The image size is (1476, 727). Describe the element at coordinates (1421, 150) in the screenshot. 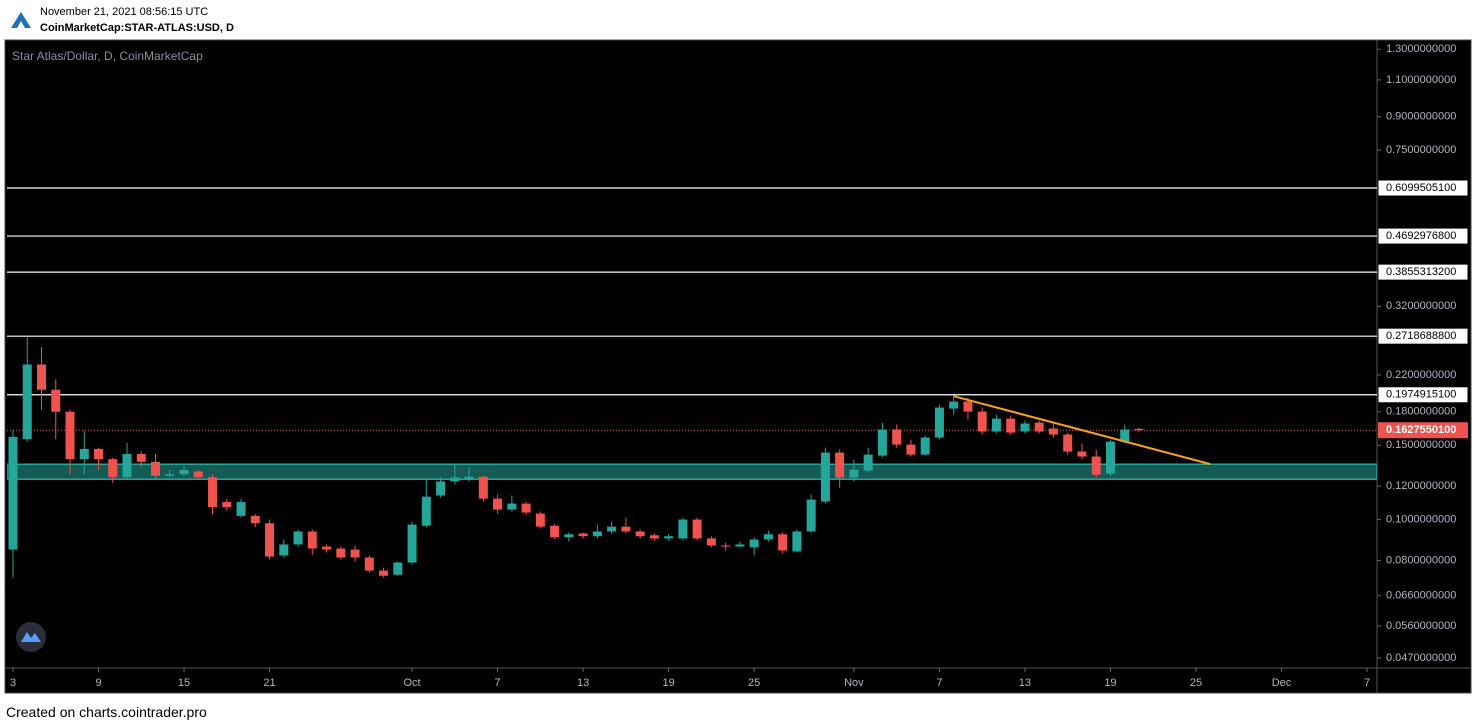

I see `y-tick-label: 0.7500000000` at that location.